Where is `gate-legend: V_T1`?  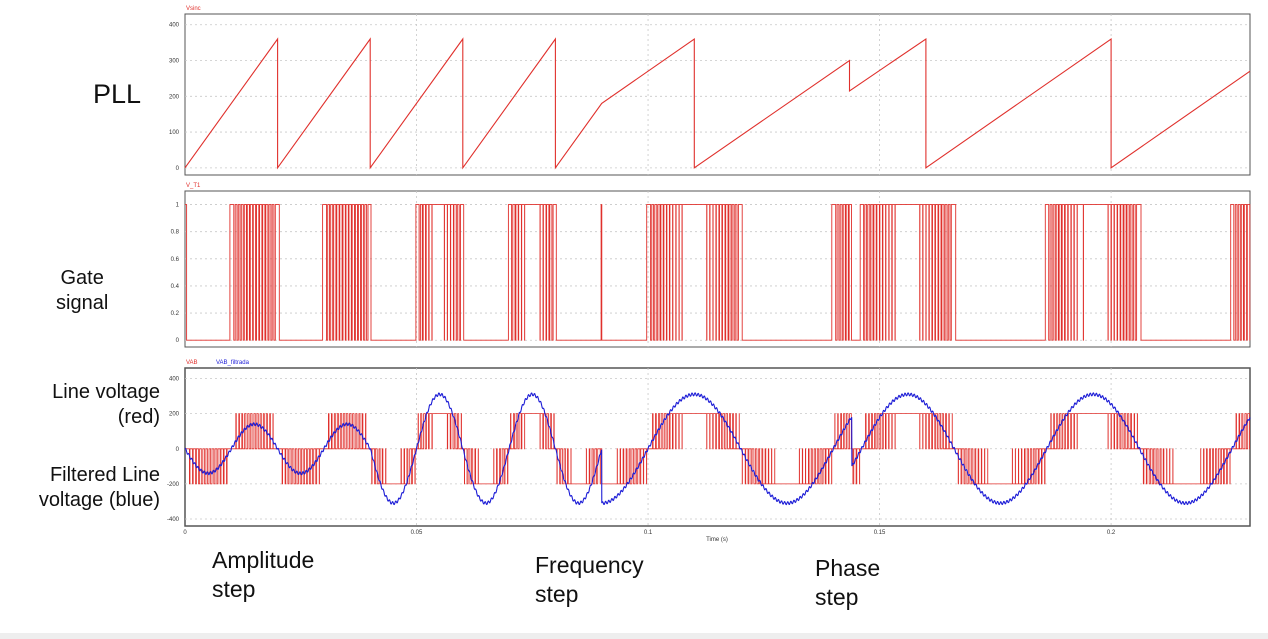 gate-legend: V_T1 is located at coordinates (193, 186).